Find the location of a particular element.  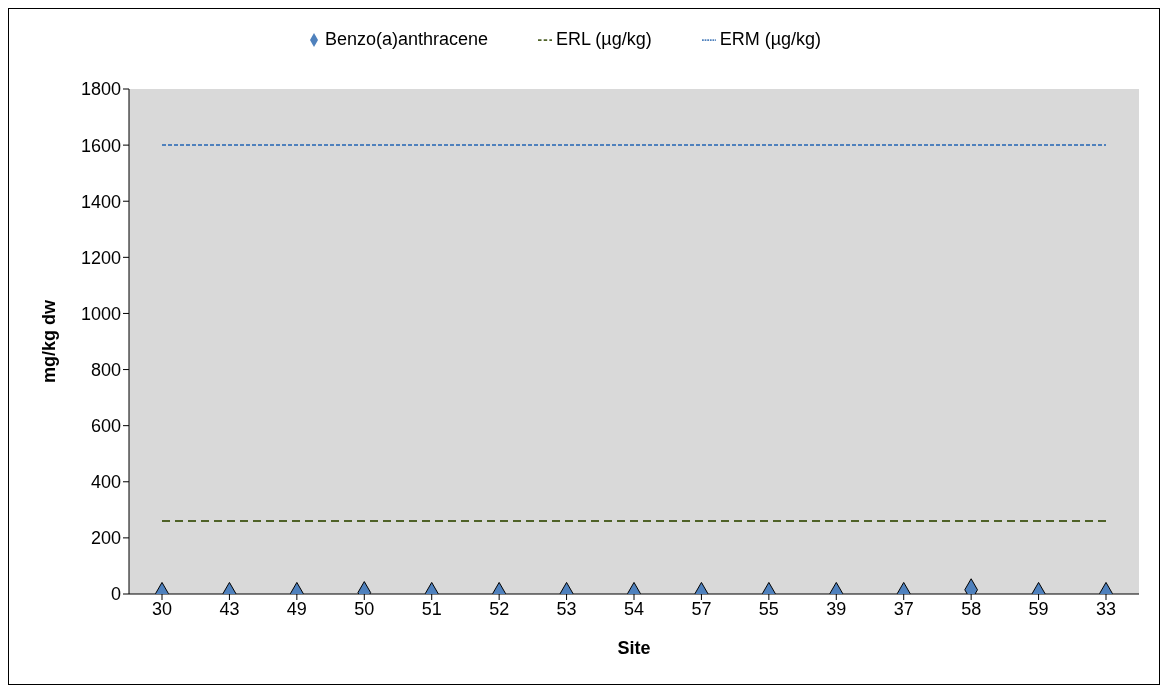

x-tick-label: 39 is located at coordinates (836, 608).